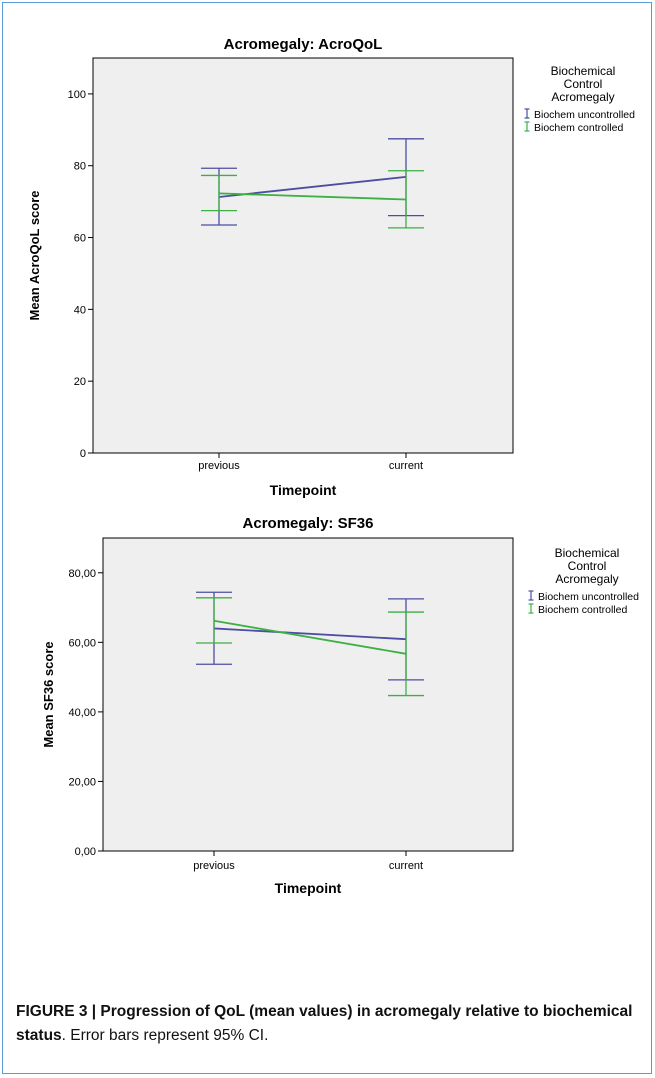 The width and height of the screenshot is (655, 1078). I want to click on y-tick-label: 0, so click(83, 454).